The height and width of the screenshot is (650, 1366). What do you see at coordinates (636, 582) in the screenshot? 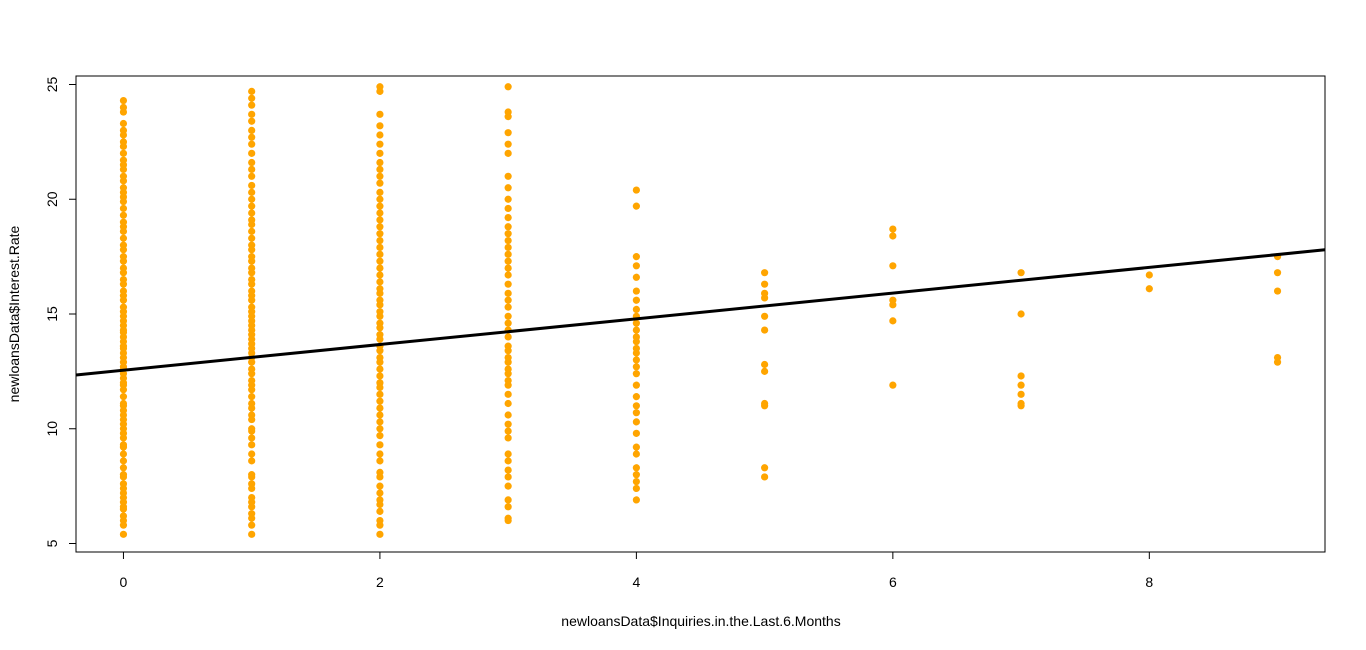
I see `x-tick-label: 4` at bounding box center [636, 582].